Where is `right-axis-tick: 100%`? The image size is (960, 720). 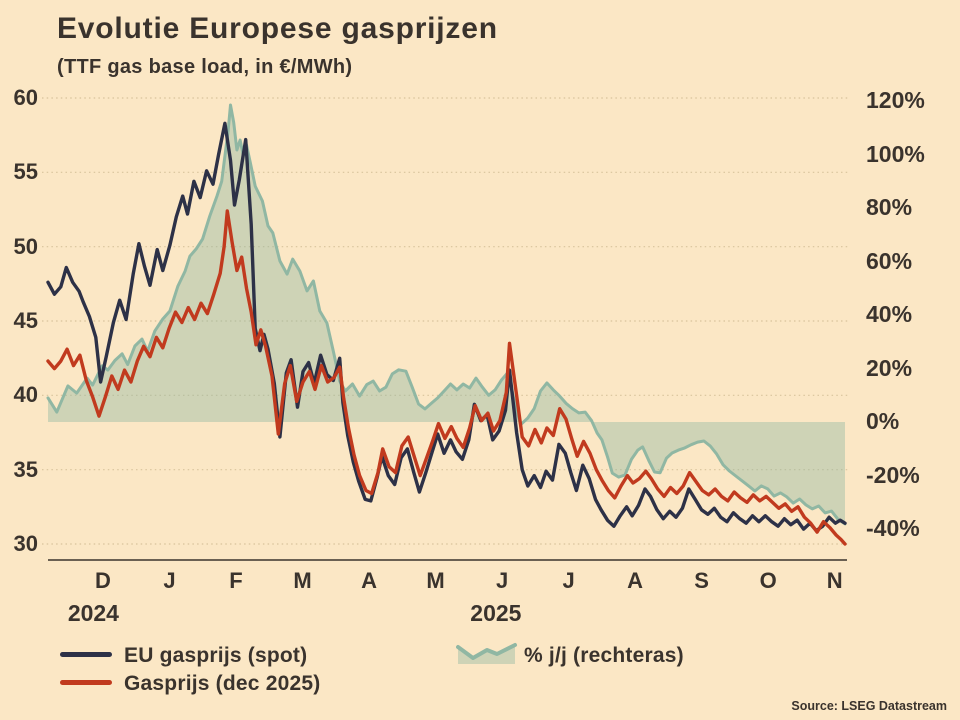 right-axis-tick: 100% is located at coordinates (895, 153).